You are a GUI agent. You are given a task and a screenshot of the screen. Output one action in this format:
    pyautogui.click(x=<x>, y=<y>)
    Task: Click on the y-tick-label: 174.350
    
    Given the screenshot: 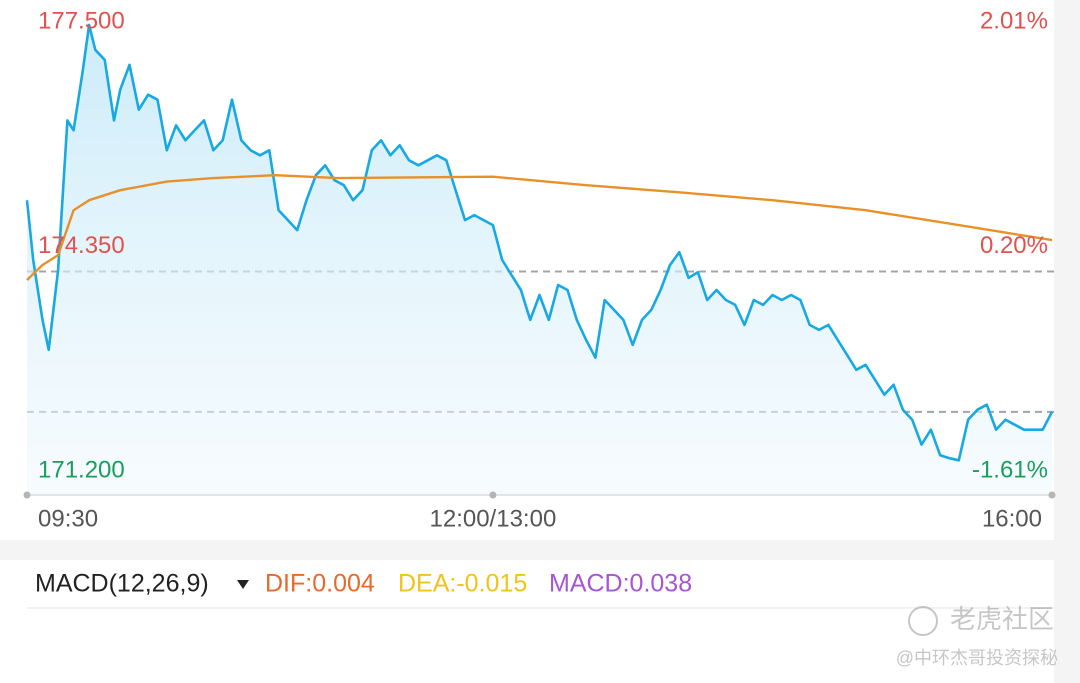 What is the action you would take?
    pyautogui.click(x=81, y=245)
    